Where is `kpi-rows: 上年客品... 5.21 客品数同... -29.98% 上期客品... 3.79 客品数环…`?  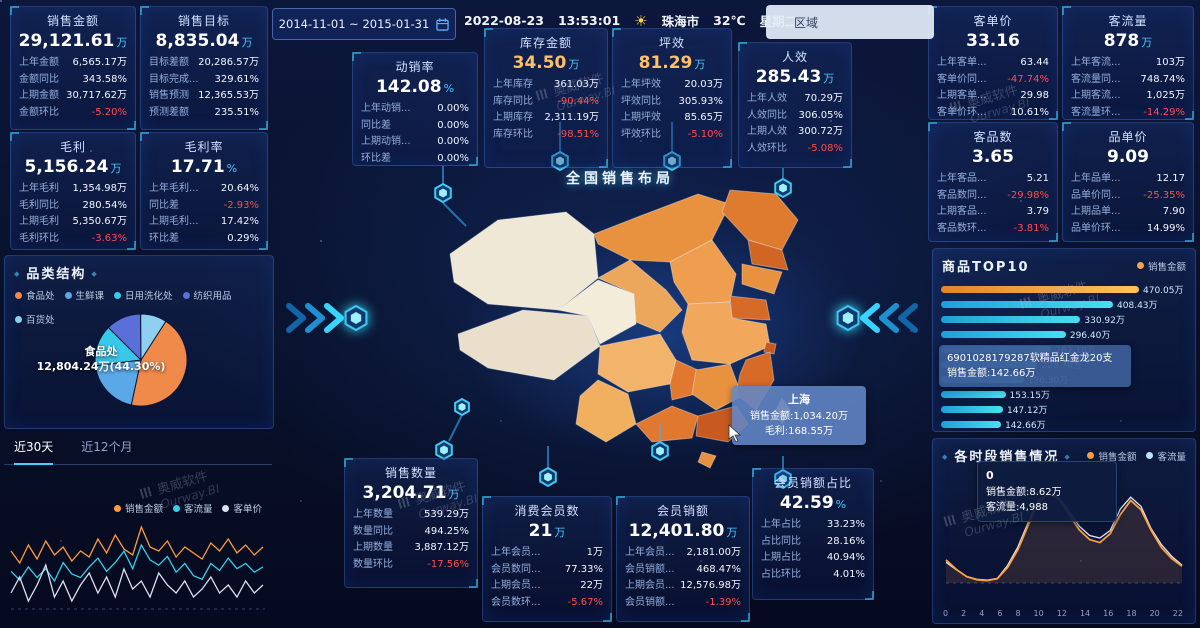 kpi-rows: 上年客品... 5.21 客品数同... -29.98% 上期客品... 3.79 客品数环… is located at coordinates (993, 204).